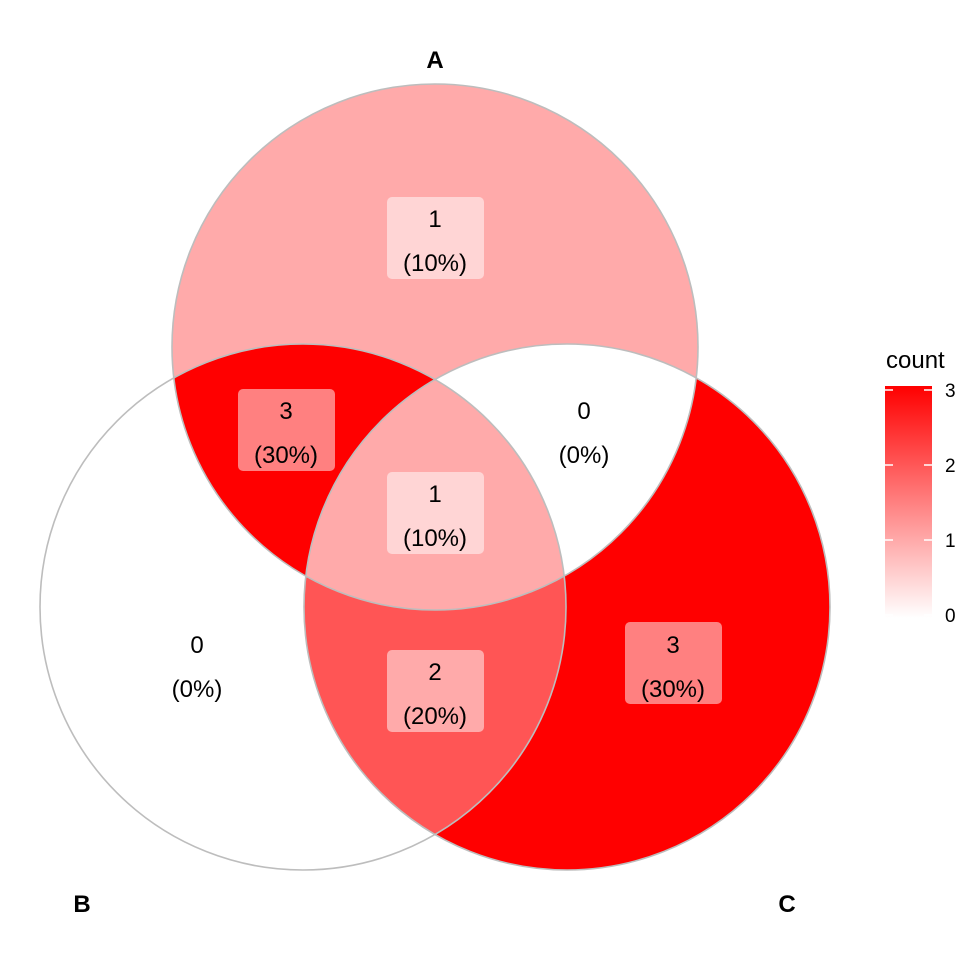 The height and width of the screenshot is (960, 960). What do you see at coordinates (435, 716) in the screenshot?
I see `percent-bc-only: (20%)` at bounding box center [435, 716].